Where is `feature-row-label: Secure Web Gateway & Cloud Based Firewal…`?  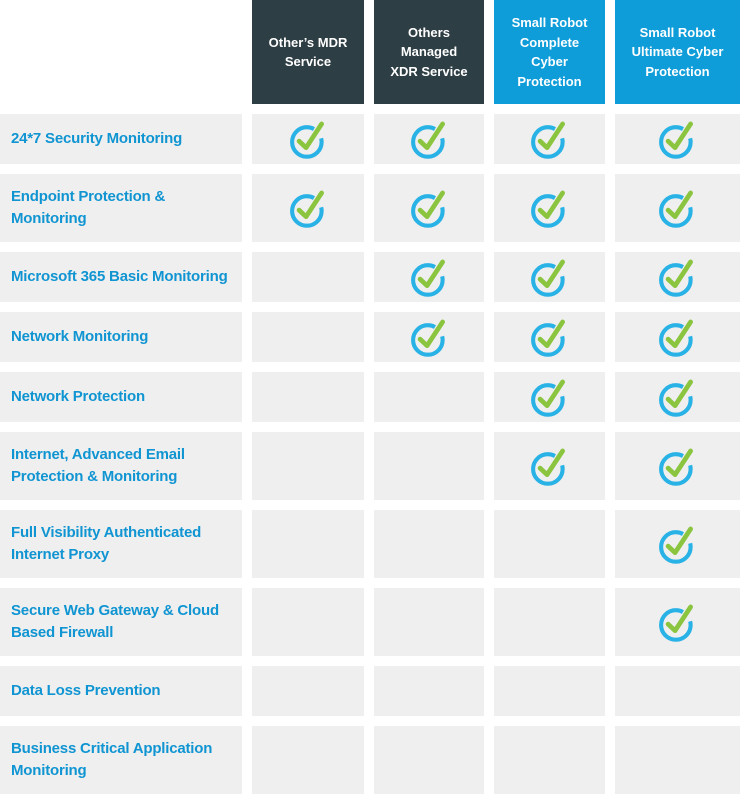 feature-row-label: Secure Web Gateway & Cloud Based Firewal… is located at coordinates (121, 622).